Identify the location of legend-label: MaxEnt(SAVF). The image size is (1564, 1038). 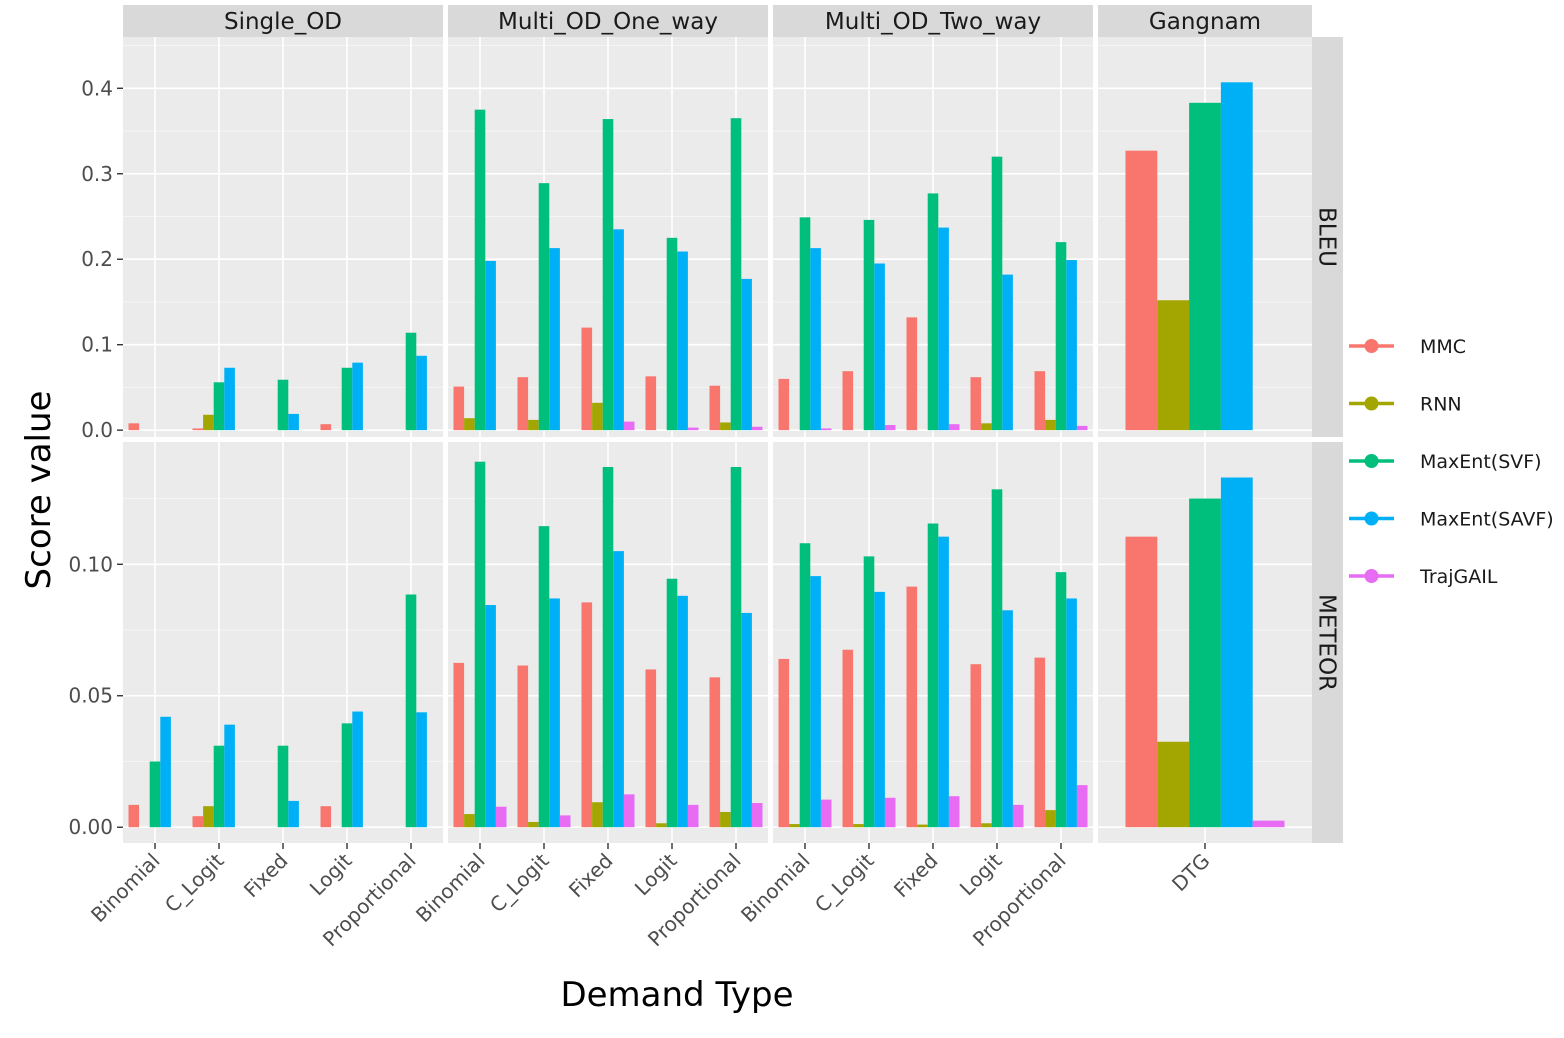
(1487, 520).